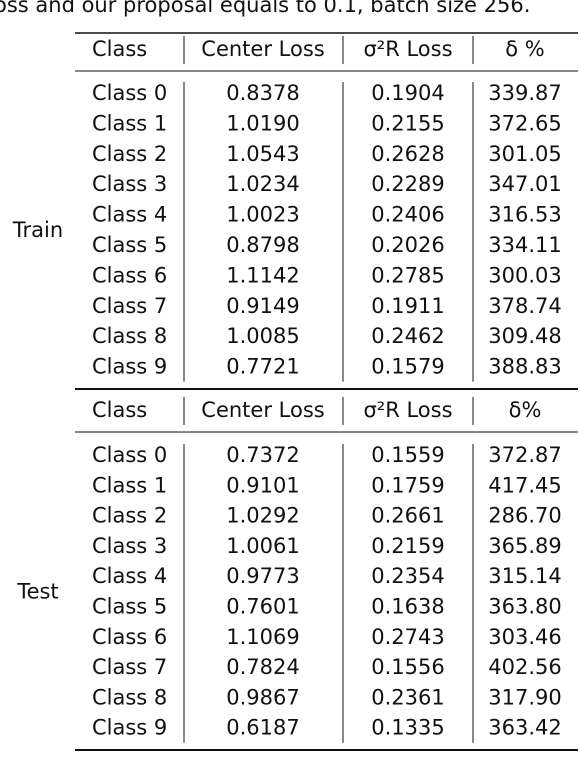 This screenshot has height=758, width=580. I want to click on cell: 0.7721, so click(262, 367).